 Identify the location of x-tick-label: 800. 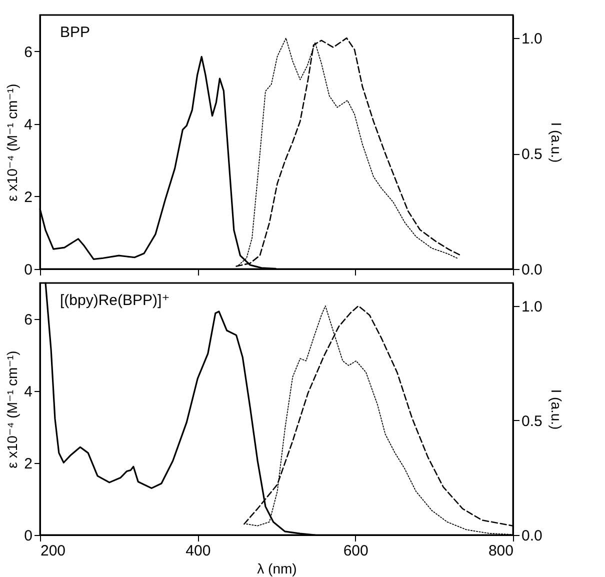
(501, 551).